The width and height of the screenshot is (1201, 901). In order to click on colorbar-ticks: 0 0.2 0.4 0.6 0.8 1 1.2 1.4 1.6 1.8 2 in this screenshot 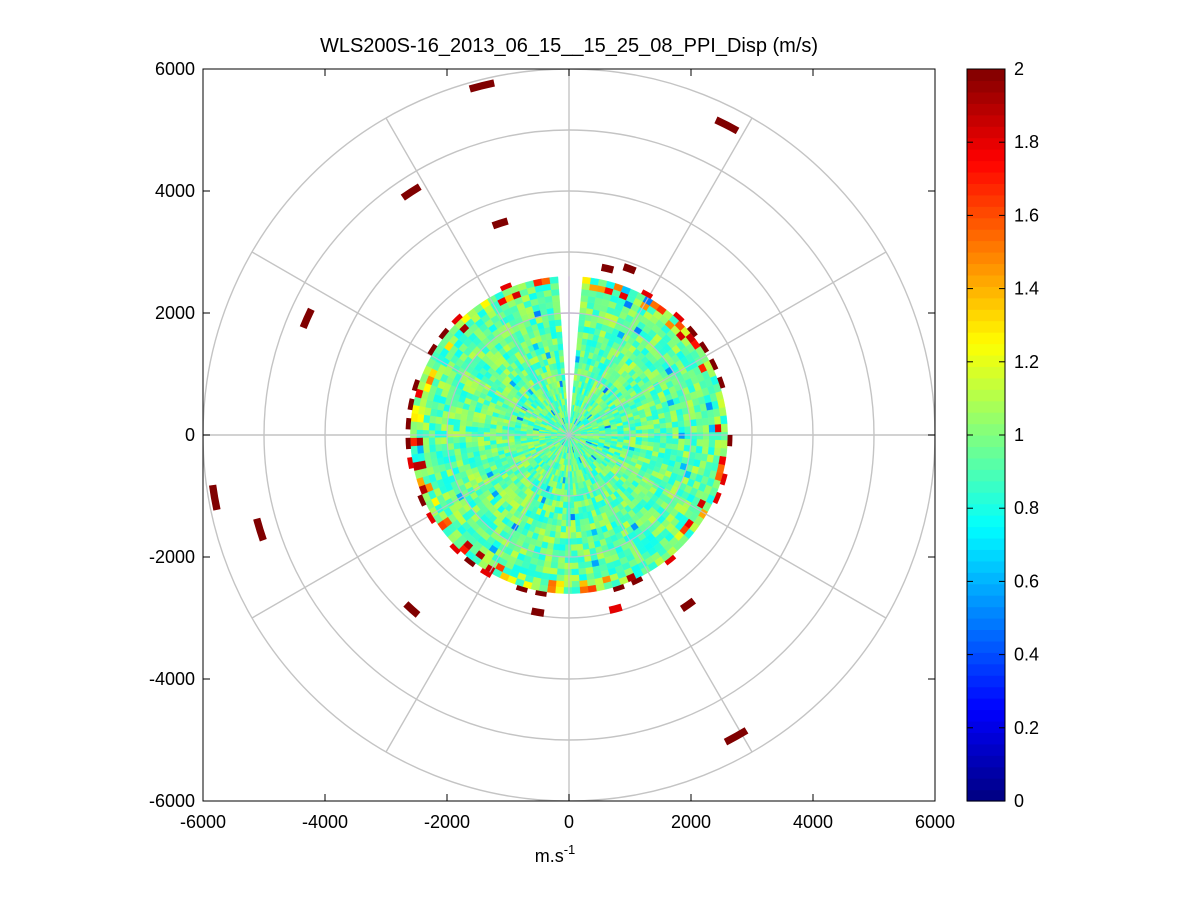, I will do `click(1003, 435)`.